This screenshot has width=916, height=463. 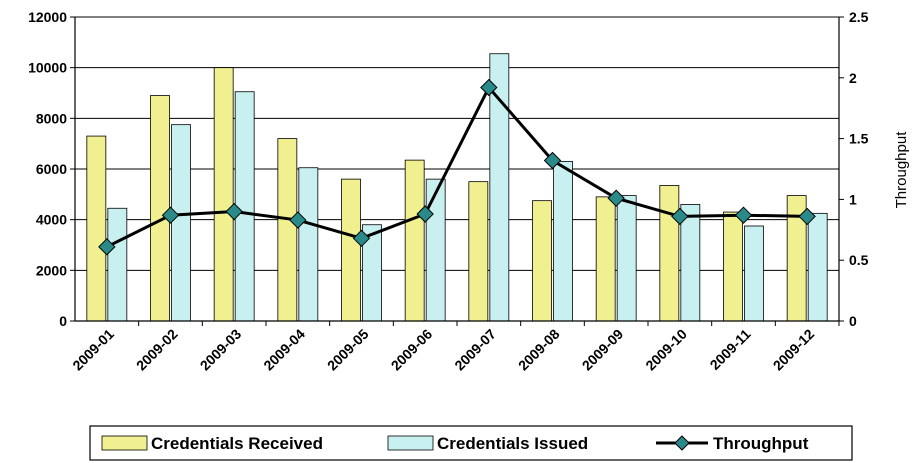 I want to click on x-tick-label: 2009-07, so click(x=475, y=350).